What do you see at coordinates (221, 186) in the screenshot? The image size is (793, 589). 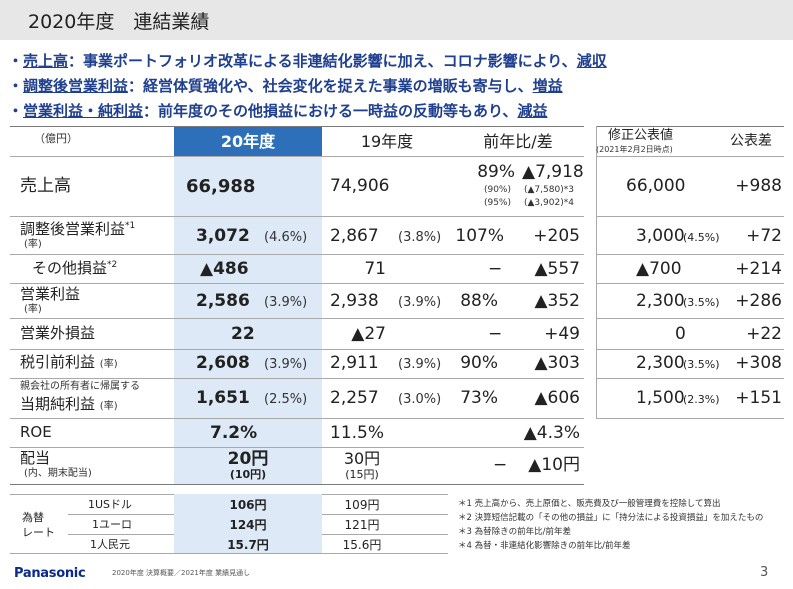 I see `sales-fy20: 66,988` at bounding box center [221, 186].